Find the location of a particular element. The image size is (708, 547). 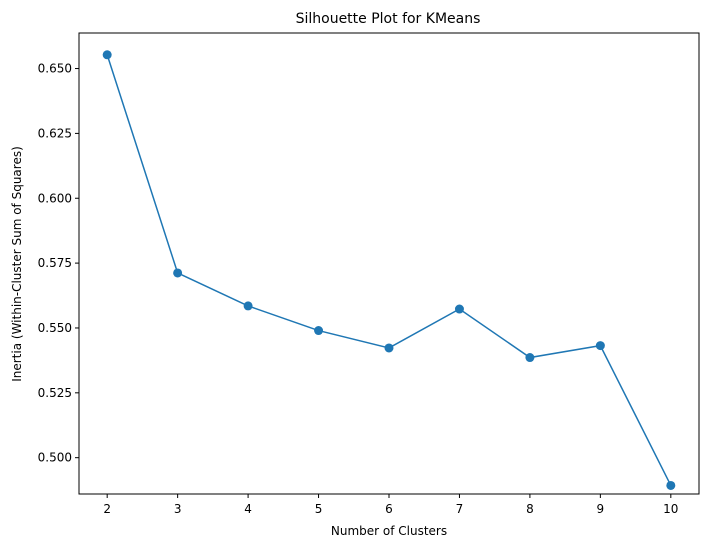

x-tick-label: 4 is located at coordinates (248, 509).